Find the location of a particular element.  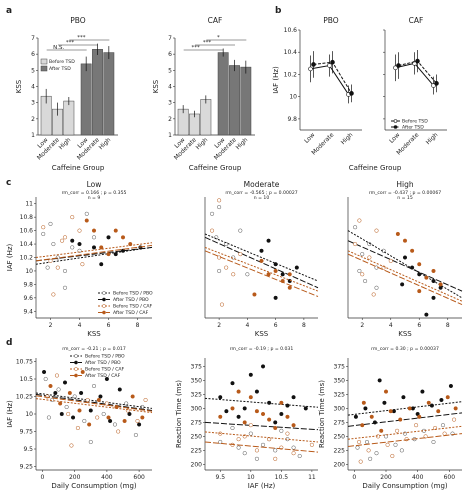

scatter-rt-iaf-y-tick-label: 275 is located at coordinates (197, 422).